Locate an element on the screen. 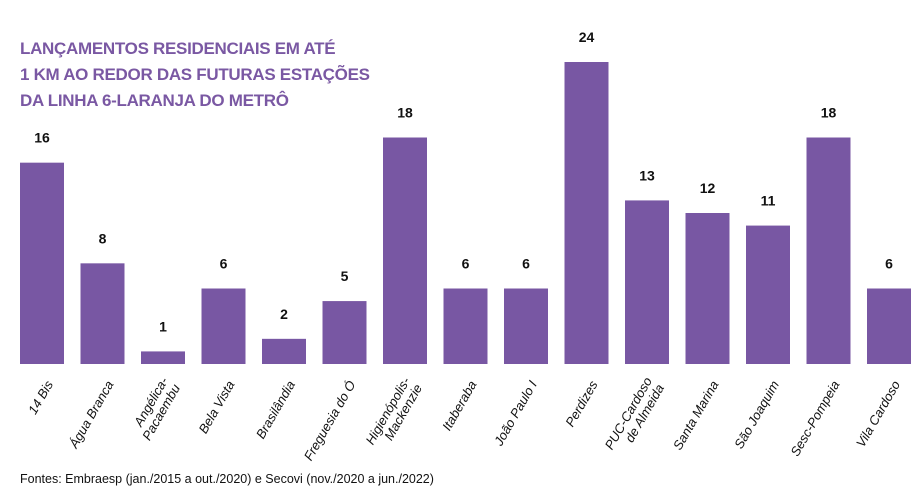 Image resolution: width=923 pixels, height=502 pixels. category-label: PUC-Cardosode Almeida is located at coordinates (635, 417).